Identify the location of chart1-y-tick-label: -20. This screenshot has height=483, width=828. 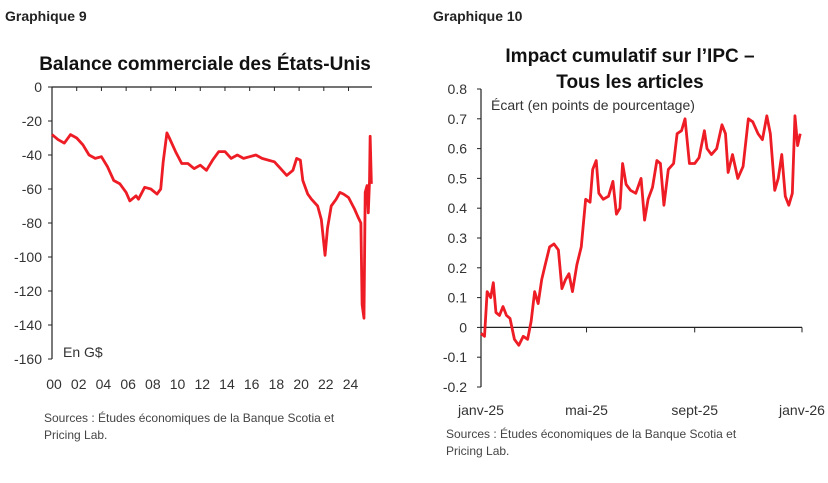
(32, 121).